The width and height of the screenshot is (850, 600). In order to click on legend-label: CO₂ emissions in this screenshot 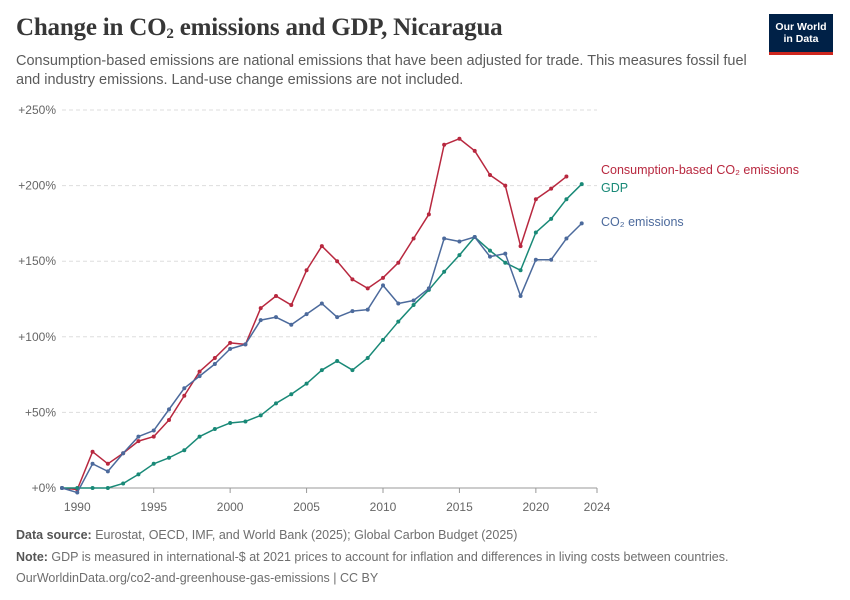, I will do `click(642, 222)`.